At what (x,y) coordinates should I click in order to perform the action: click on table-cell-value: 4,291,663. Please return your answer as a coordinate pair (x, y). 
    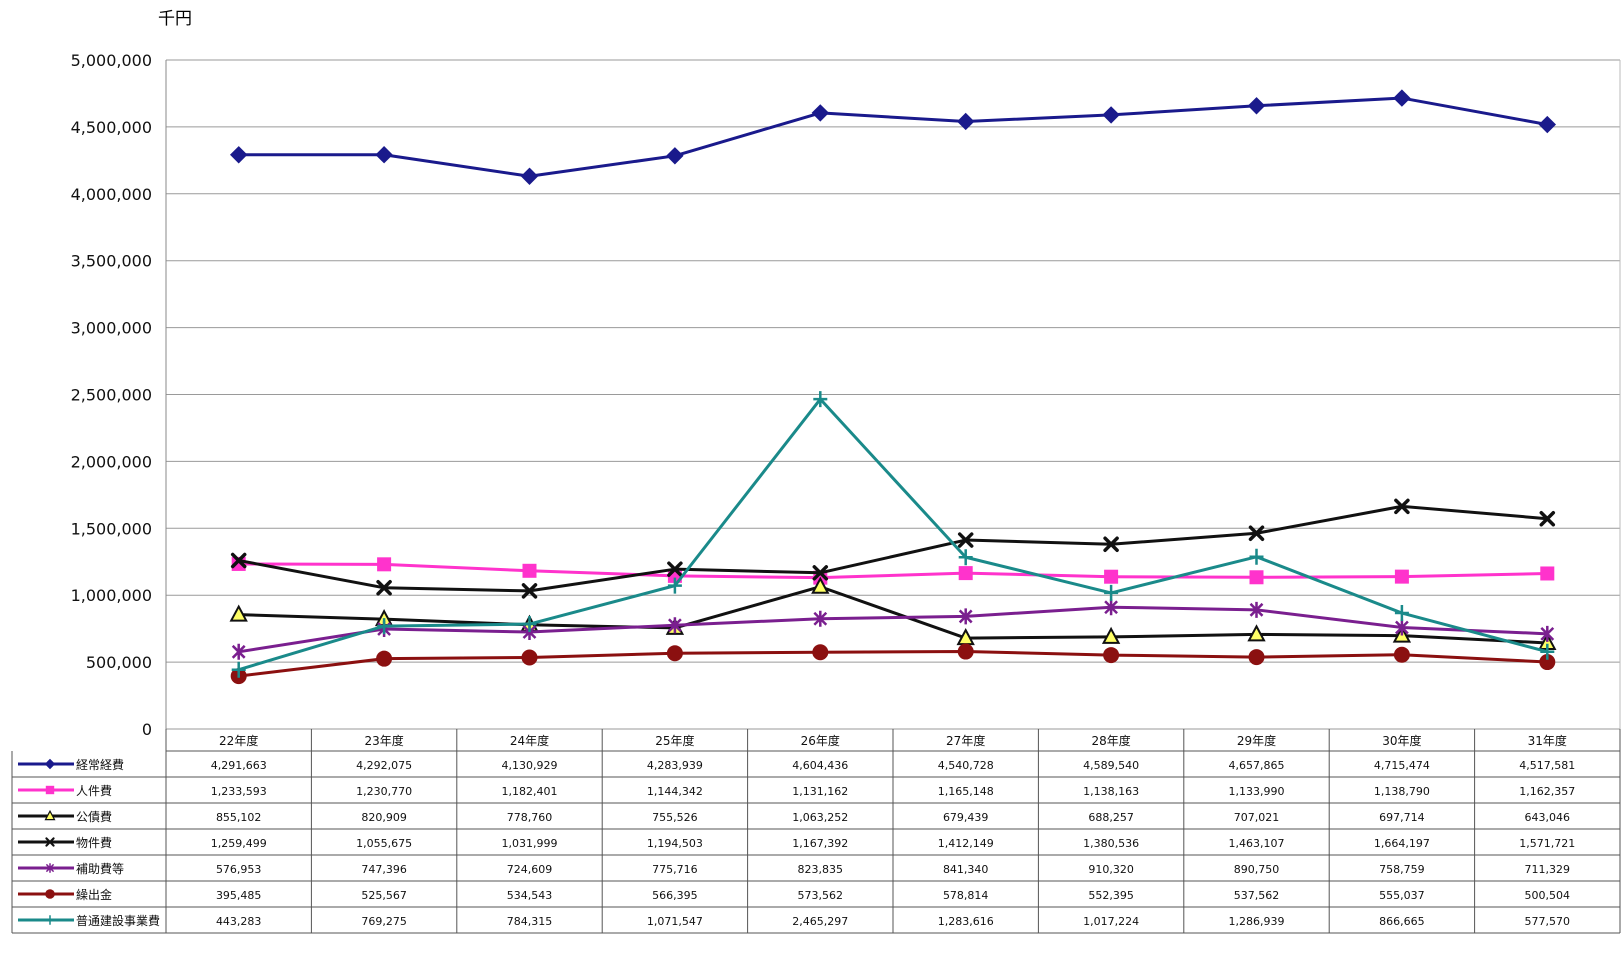
    Looking at the image, I should click on (239, 765).